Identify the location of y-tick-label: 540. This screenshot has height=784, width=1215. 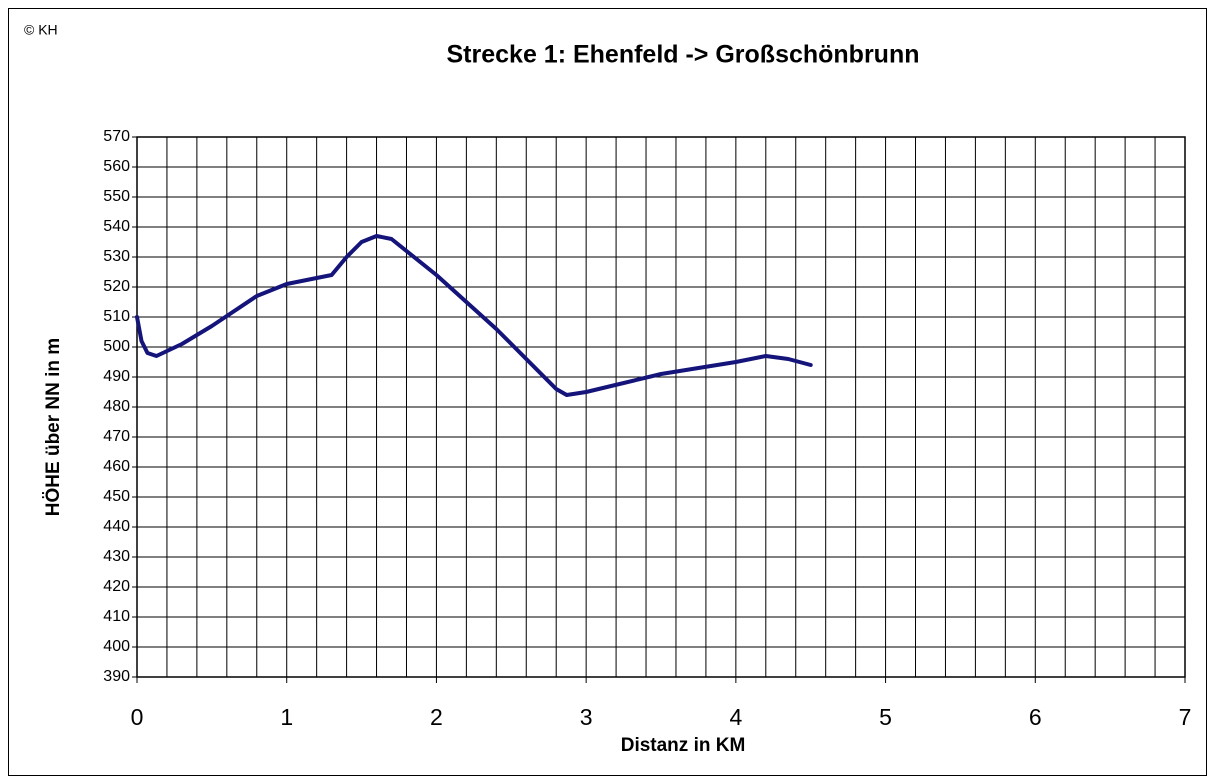
(116, 226).